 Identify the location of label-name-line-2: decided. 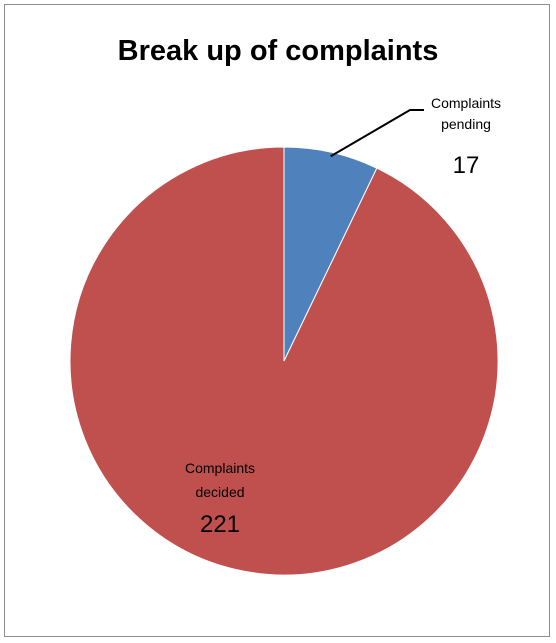
(219, 492).